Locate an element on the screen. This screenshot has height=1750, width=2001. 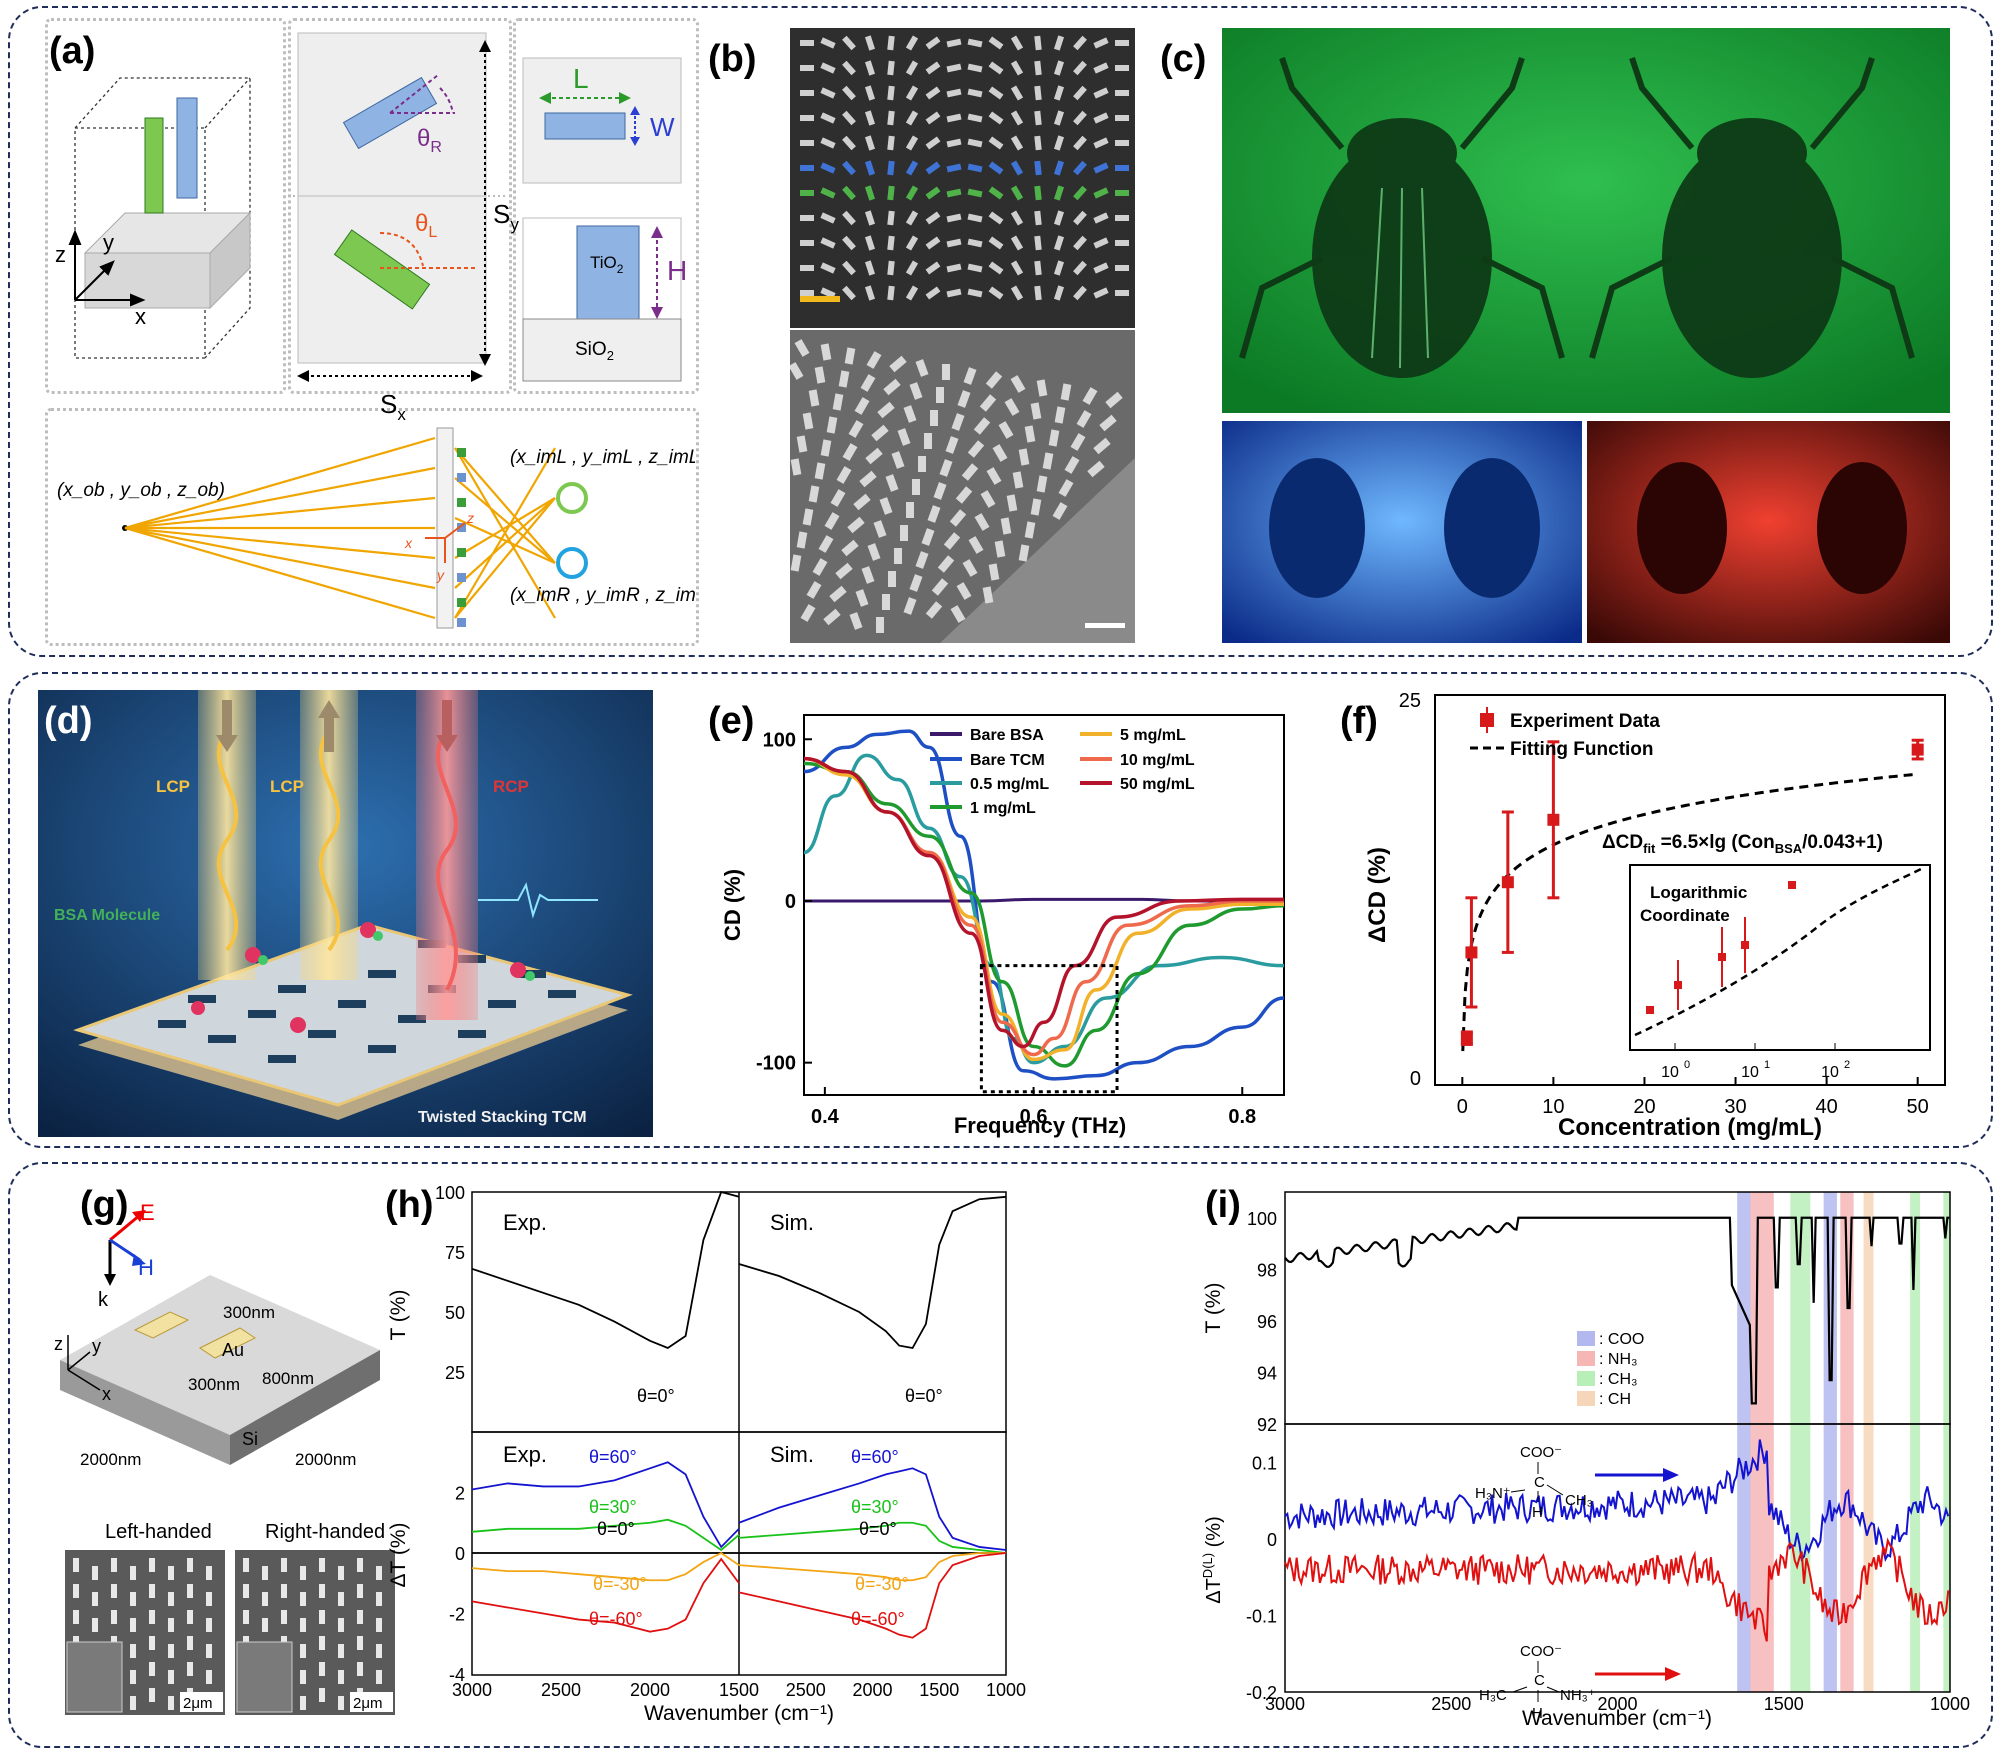
y-tick-bottom: -4 is located at coordinates (457, 1675).